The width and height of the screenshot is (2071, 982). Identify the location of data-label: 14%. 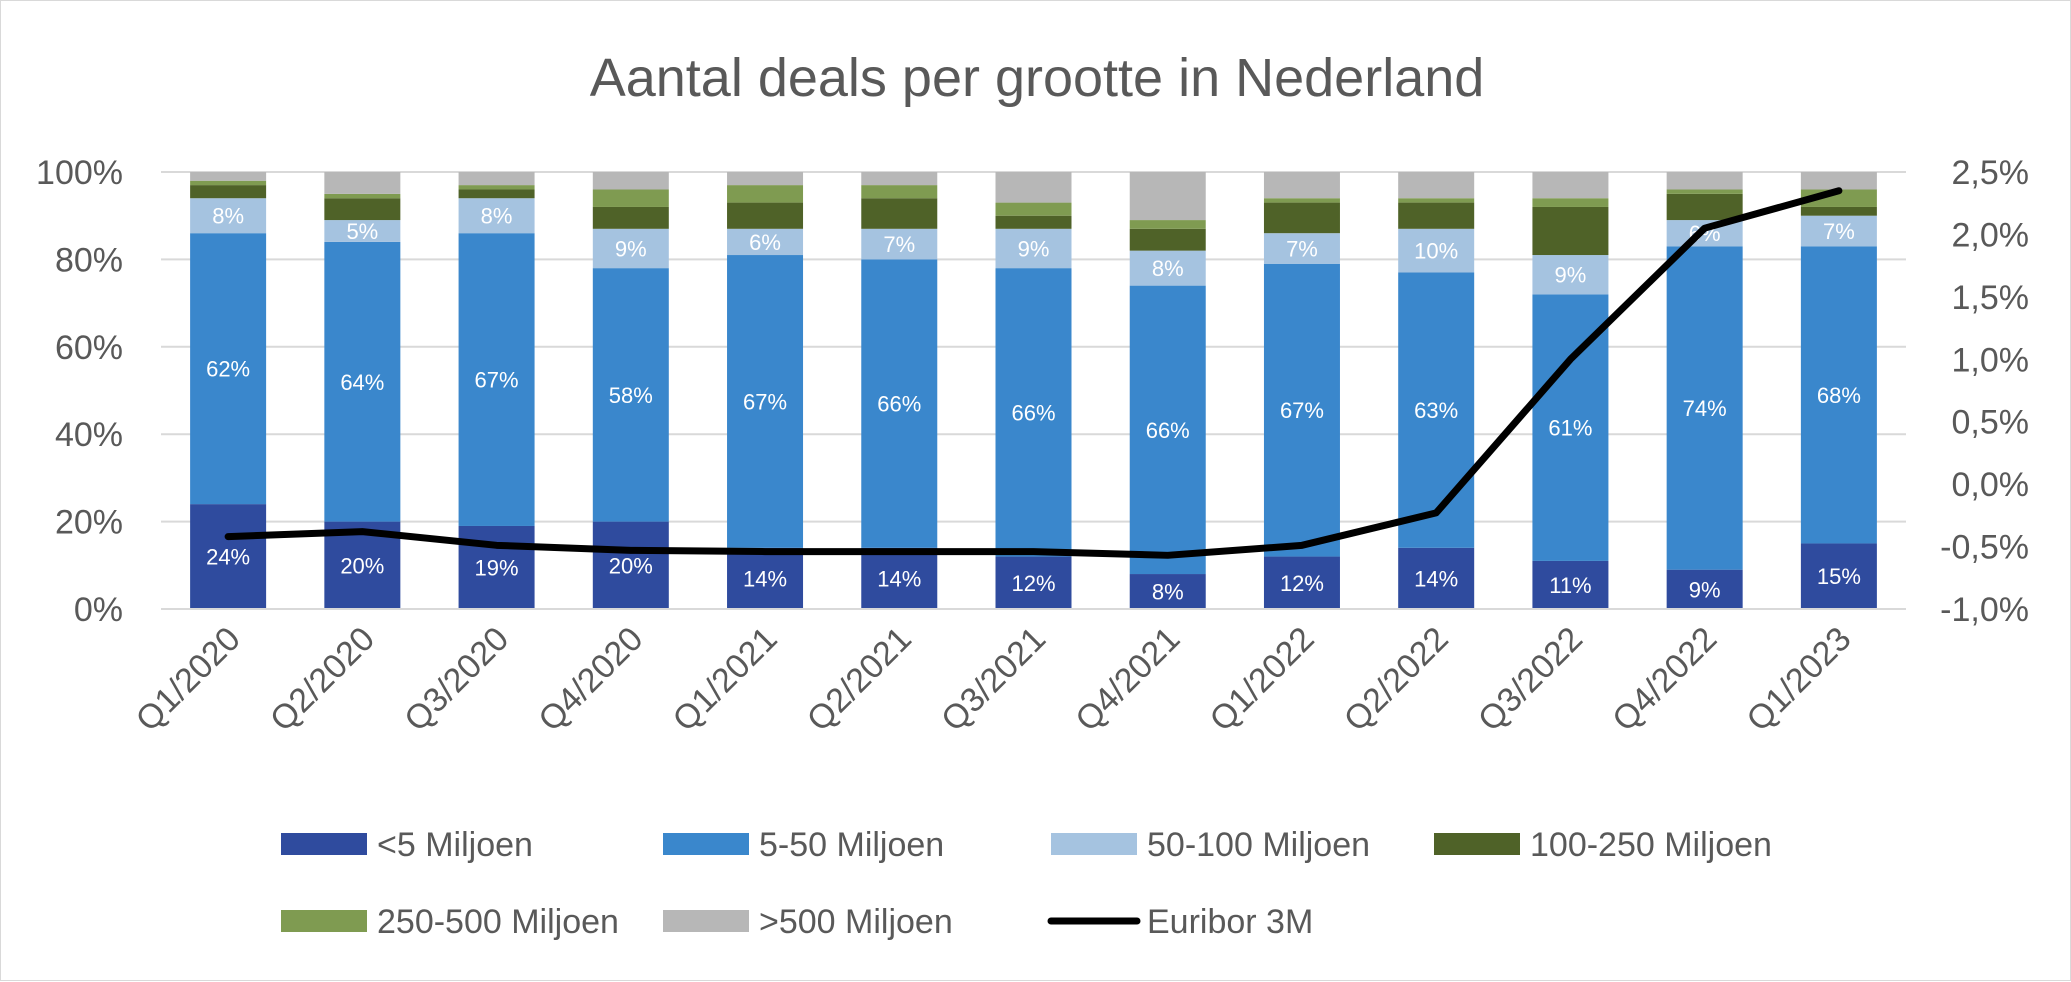
(765, 578).